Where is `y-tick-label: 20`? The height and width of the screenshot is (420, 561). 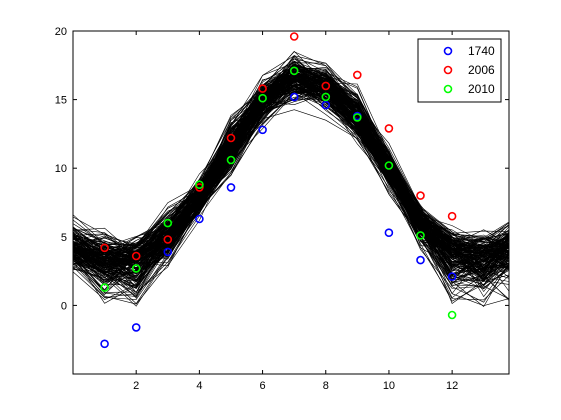
y-tick-label: 20 is located at coordinates (61, 32).